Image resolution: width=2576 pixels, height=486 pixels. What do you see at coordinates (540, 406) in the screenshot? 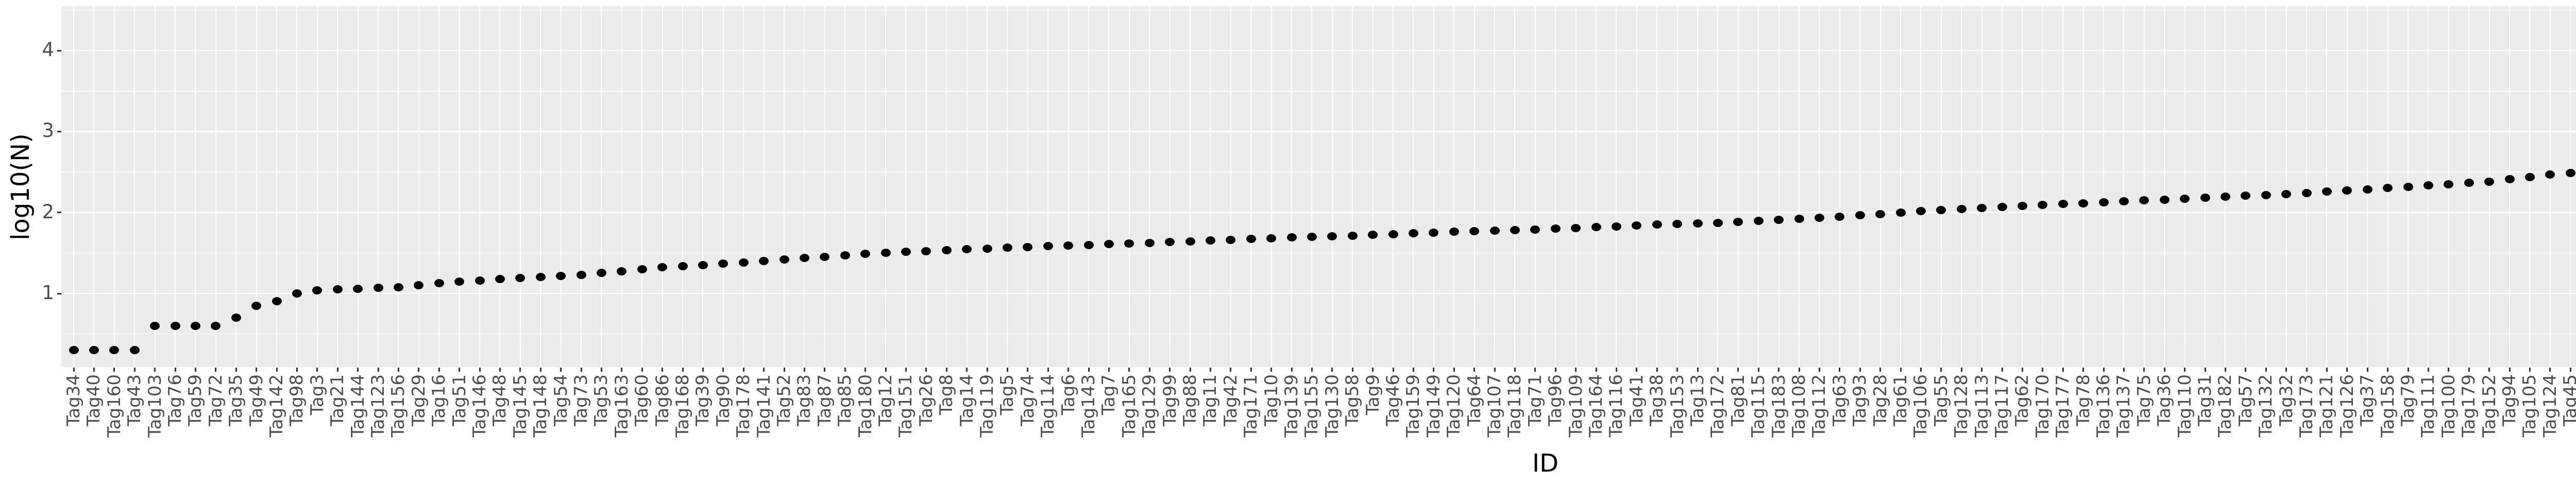
I see `x-tick-label: Tag148` at bounding box center [540, 406].